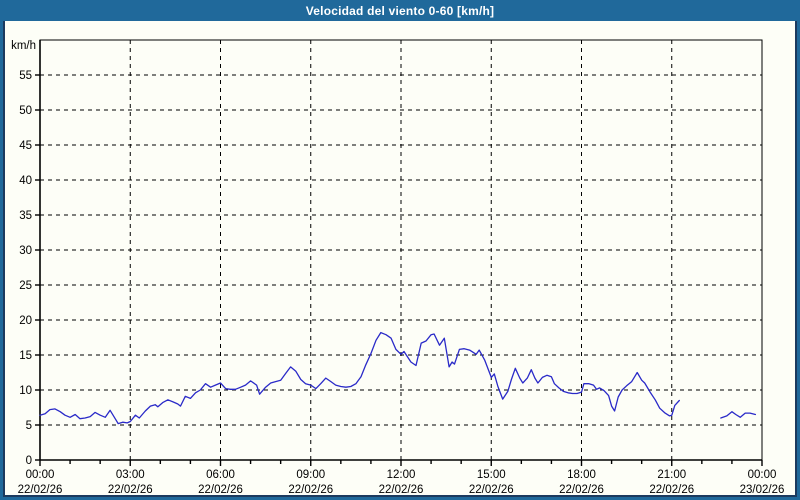  Describe the element at coordinates (310, 475) in the screenshot. I see `svg-text: 09:00` at that location.